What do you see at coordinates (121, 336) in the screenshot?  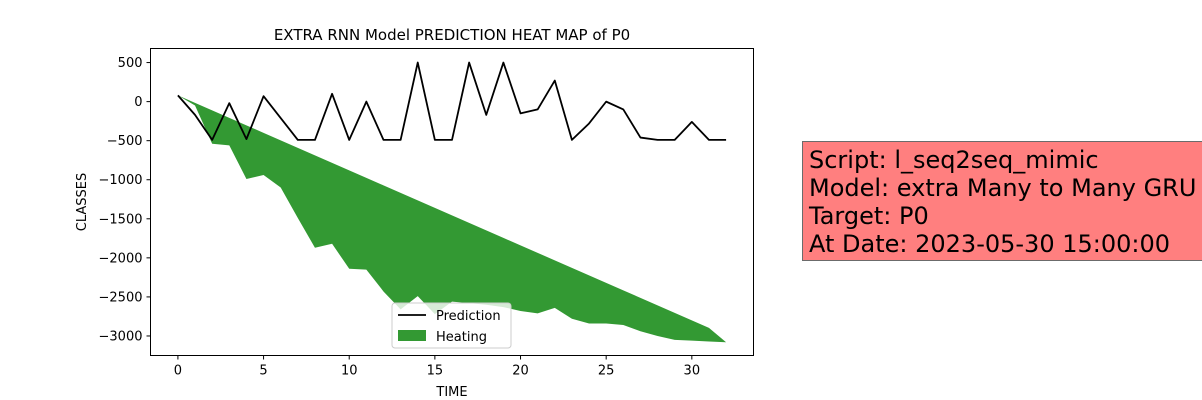 I see `y-tick-label: −3000` at bounding box center [121, 336].